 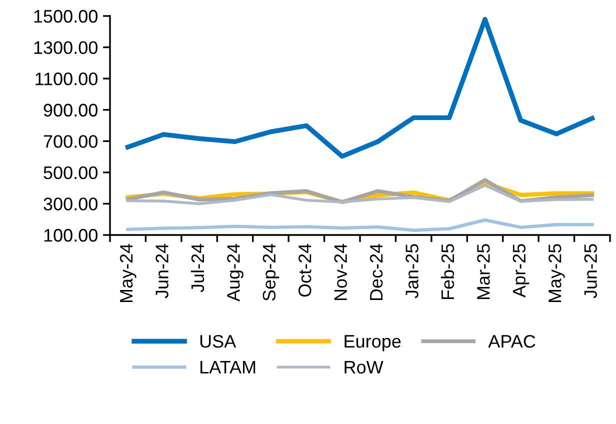 What do you see at coordinates (71, 141) in the screenshot?
I see `y-tick-label: 700.00` at bounding box center [71, 141].